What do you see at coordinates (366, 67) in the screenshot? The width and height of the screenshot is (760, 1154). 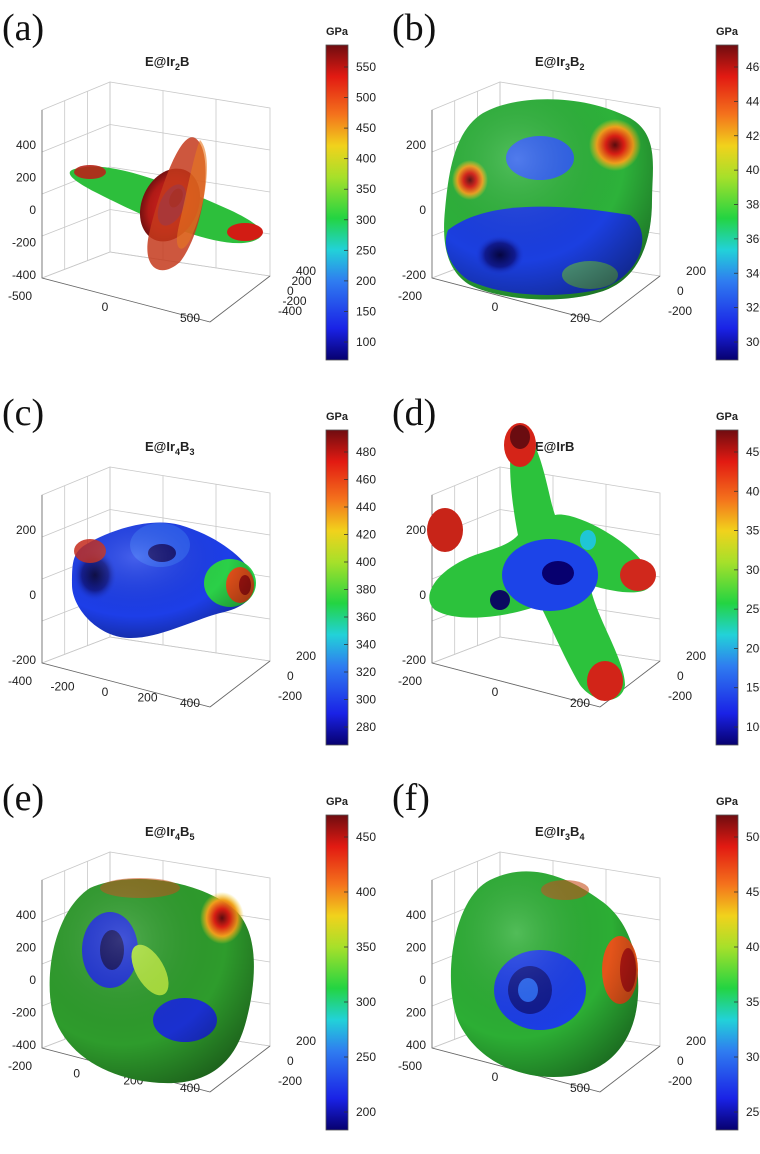 I see `colorbar-tick-label: 550` at bounding box center [366, 67].